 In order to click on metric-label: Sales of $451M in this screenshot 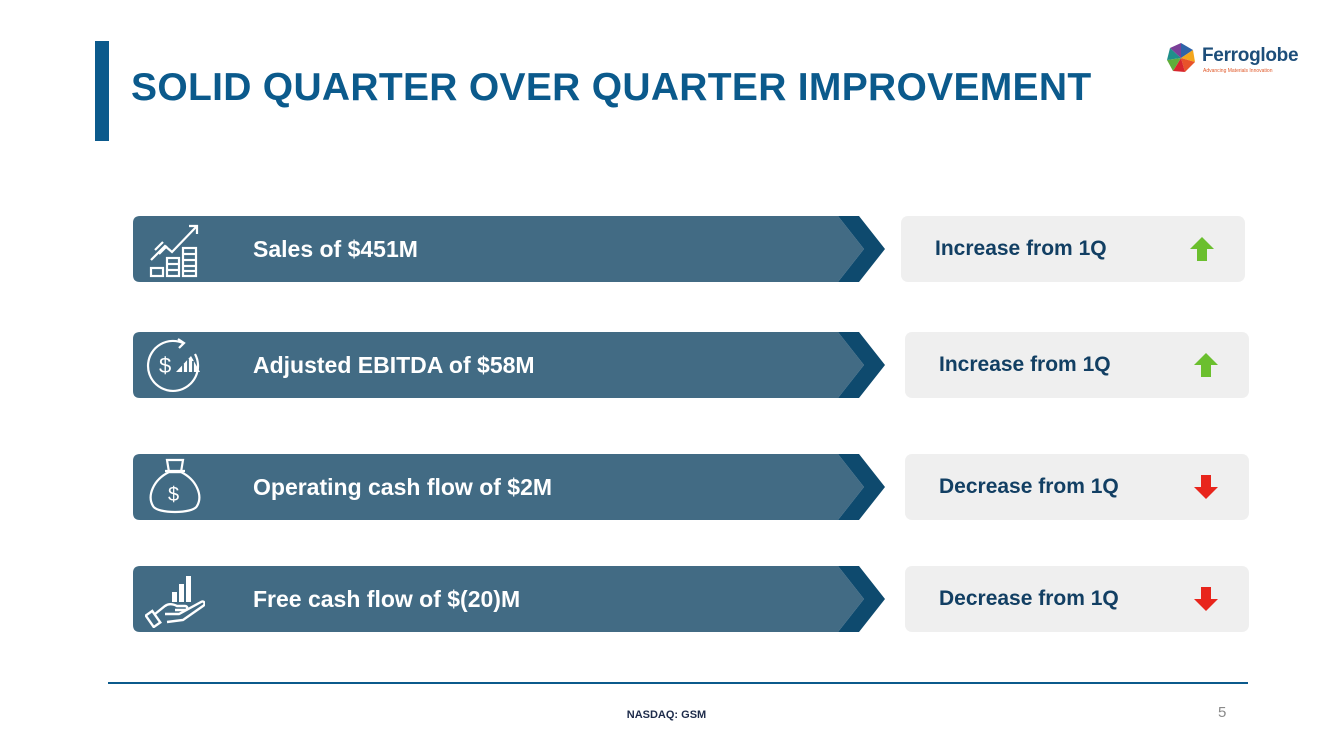, I will do `click(335, 249)`.